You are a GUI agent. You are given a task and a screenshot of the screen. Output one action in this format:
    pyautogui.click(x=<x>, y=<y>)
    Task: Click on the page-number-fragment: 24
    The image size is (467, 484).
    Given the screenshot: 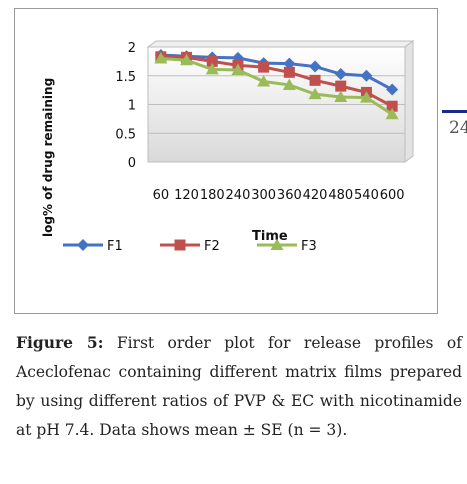 What is the action you would take?
    pyautogui.click(x=458, y=128)
    